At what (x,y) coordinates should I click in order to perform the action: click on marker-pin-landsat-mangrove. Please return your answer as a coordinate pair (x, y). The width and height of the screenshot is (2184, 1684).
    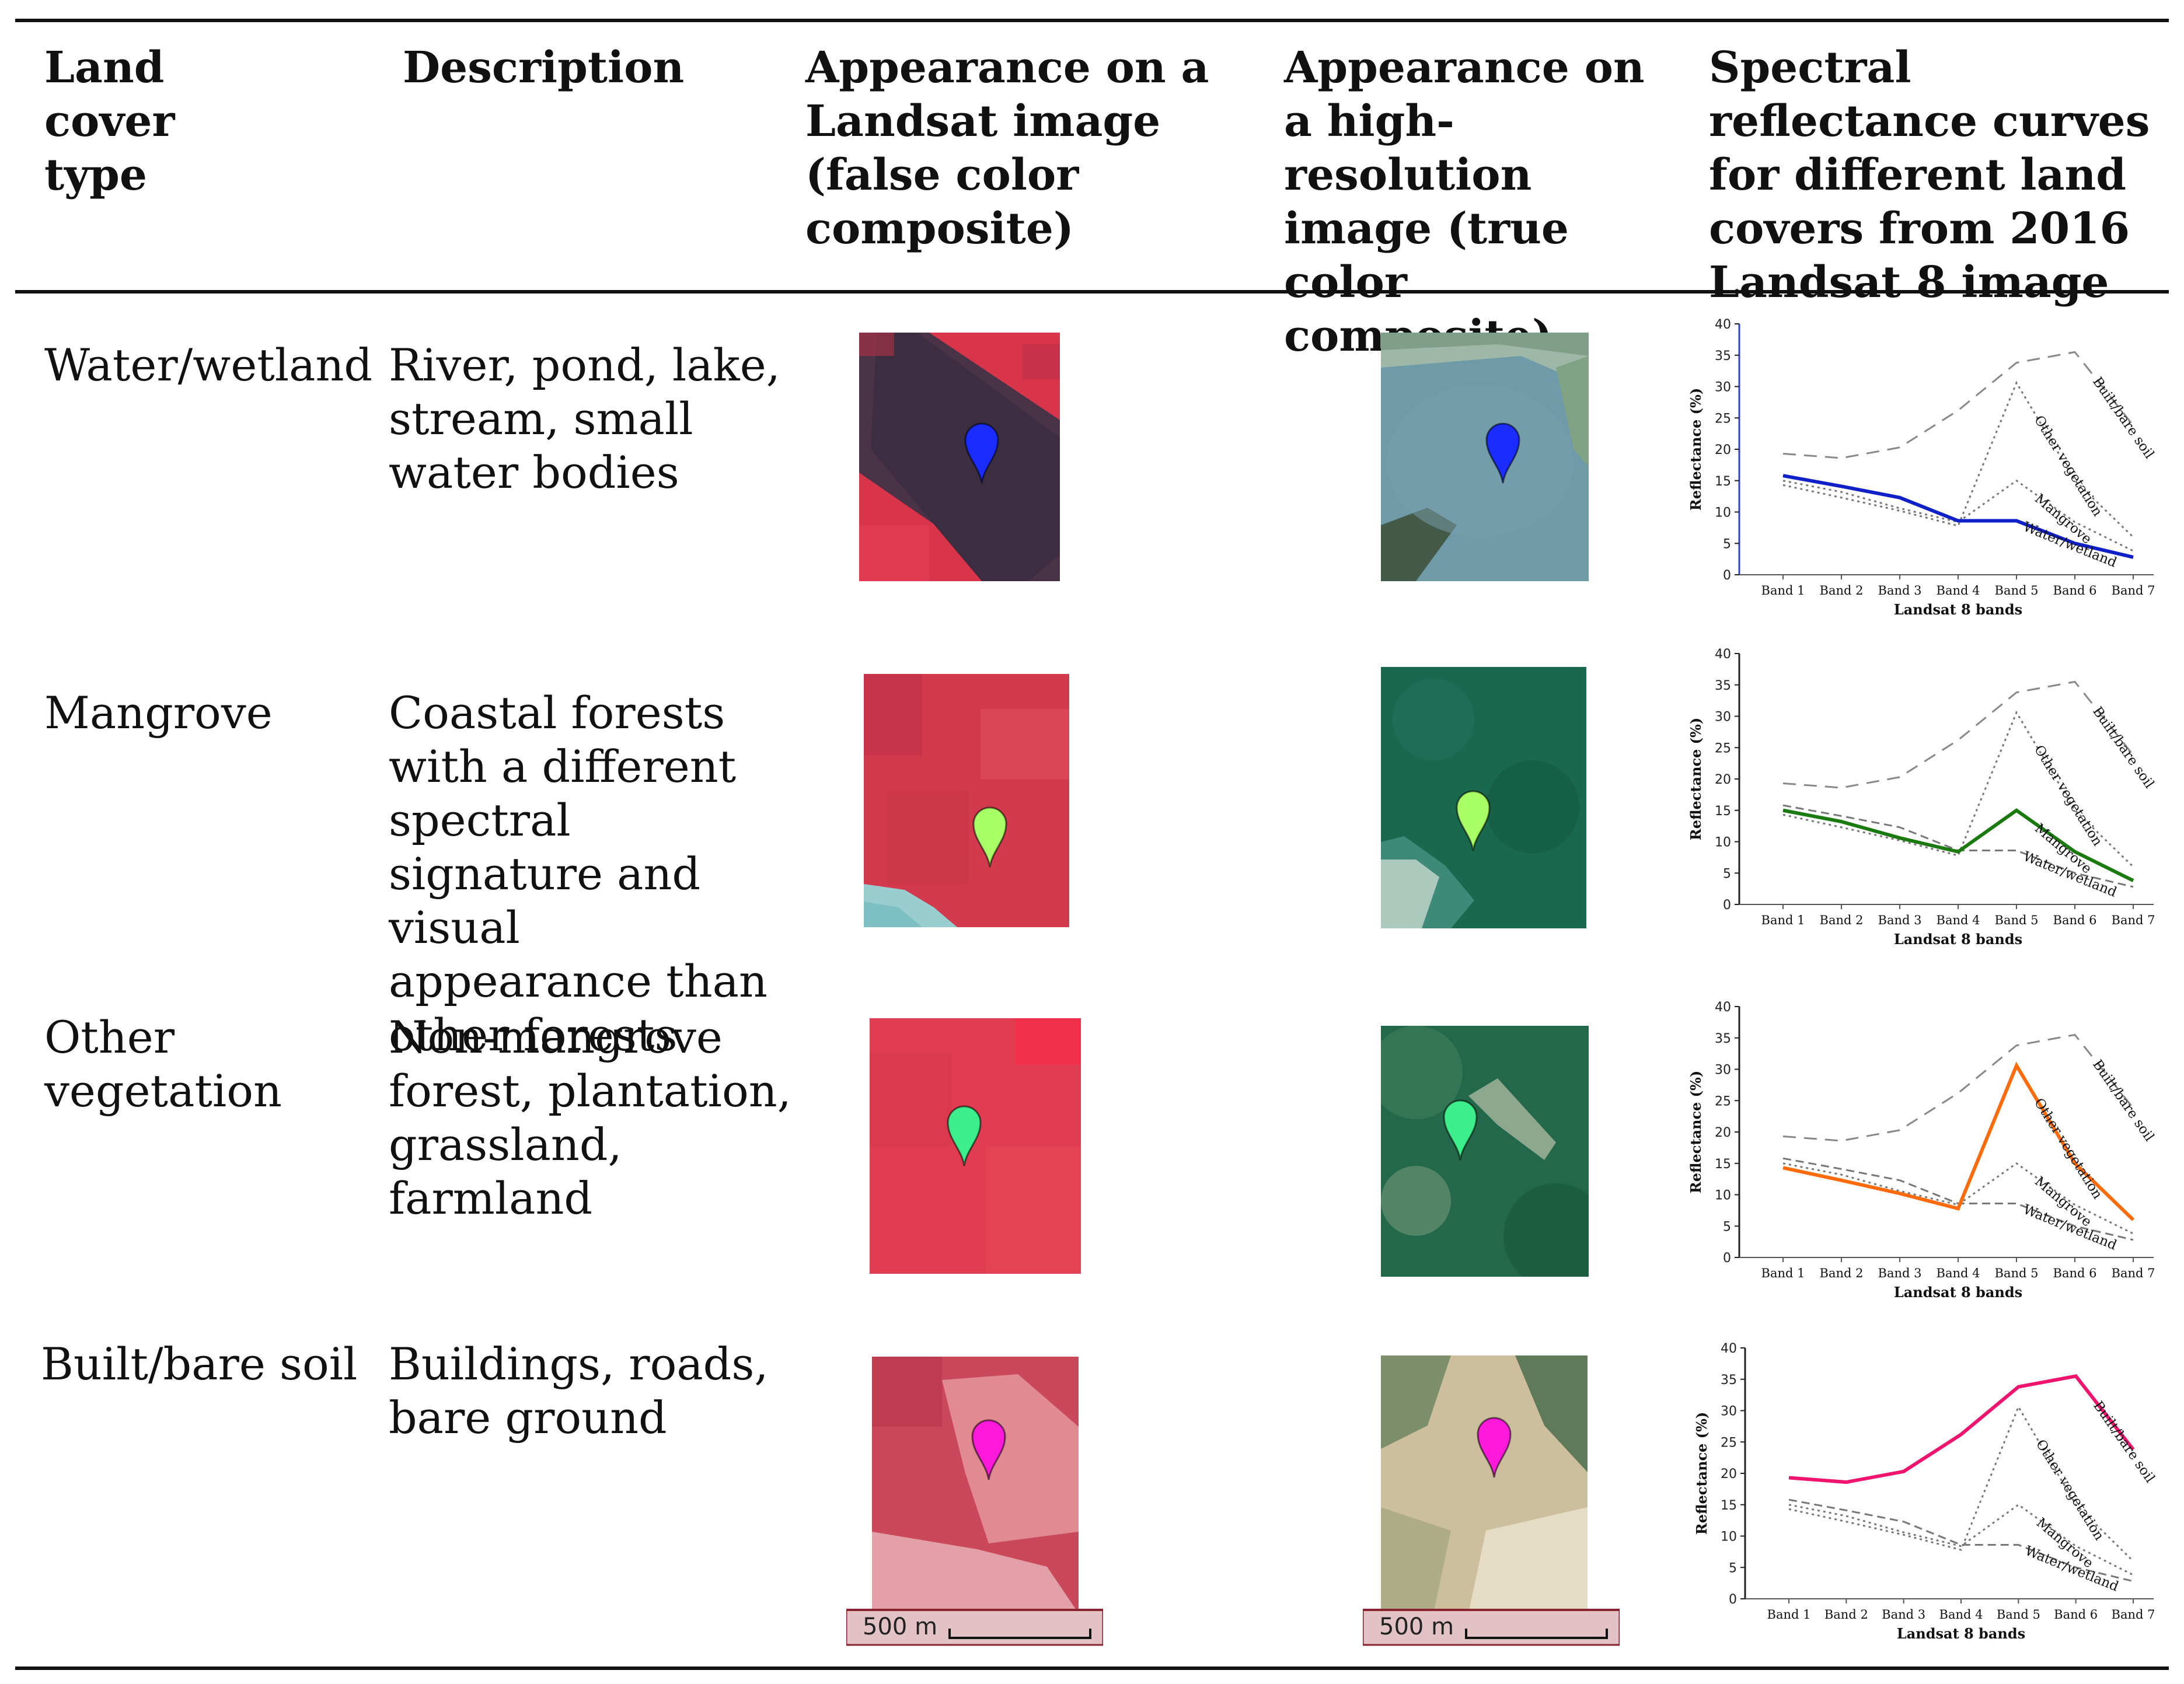
    Looking at the image, I should click on (990, 837).